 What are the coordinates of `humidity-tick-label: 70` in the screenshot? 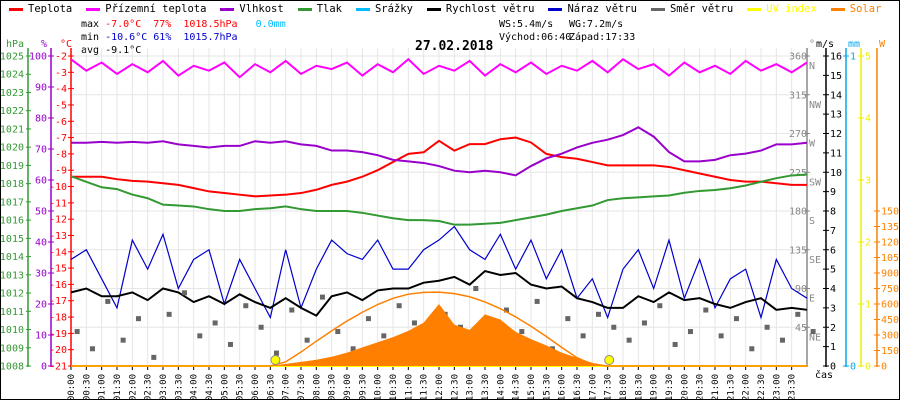 It's located at (41, 150).